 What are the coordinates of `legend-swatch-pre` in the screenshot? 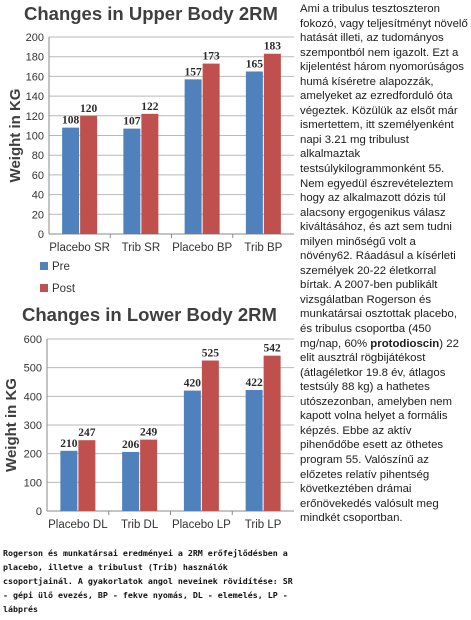 It's located at (44, 266).